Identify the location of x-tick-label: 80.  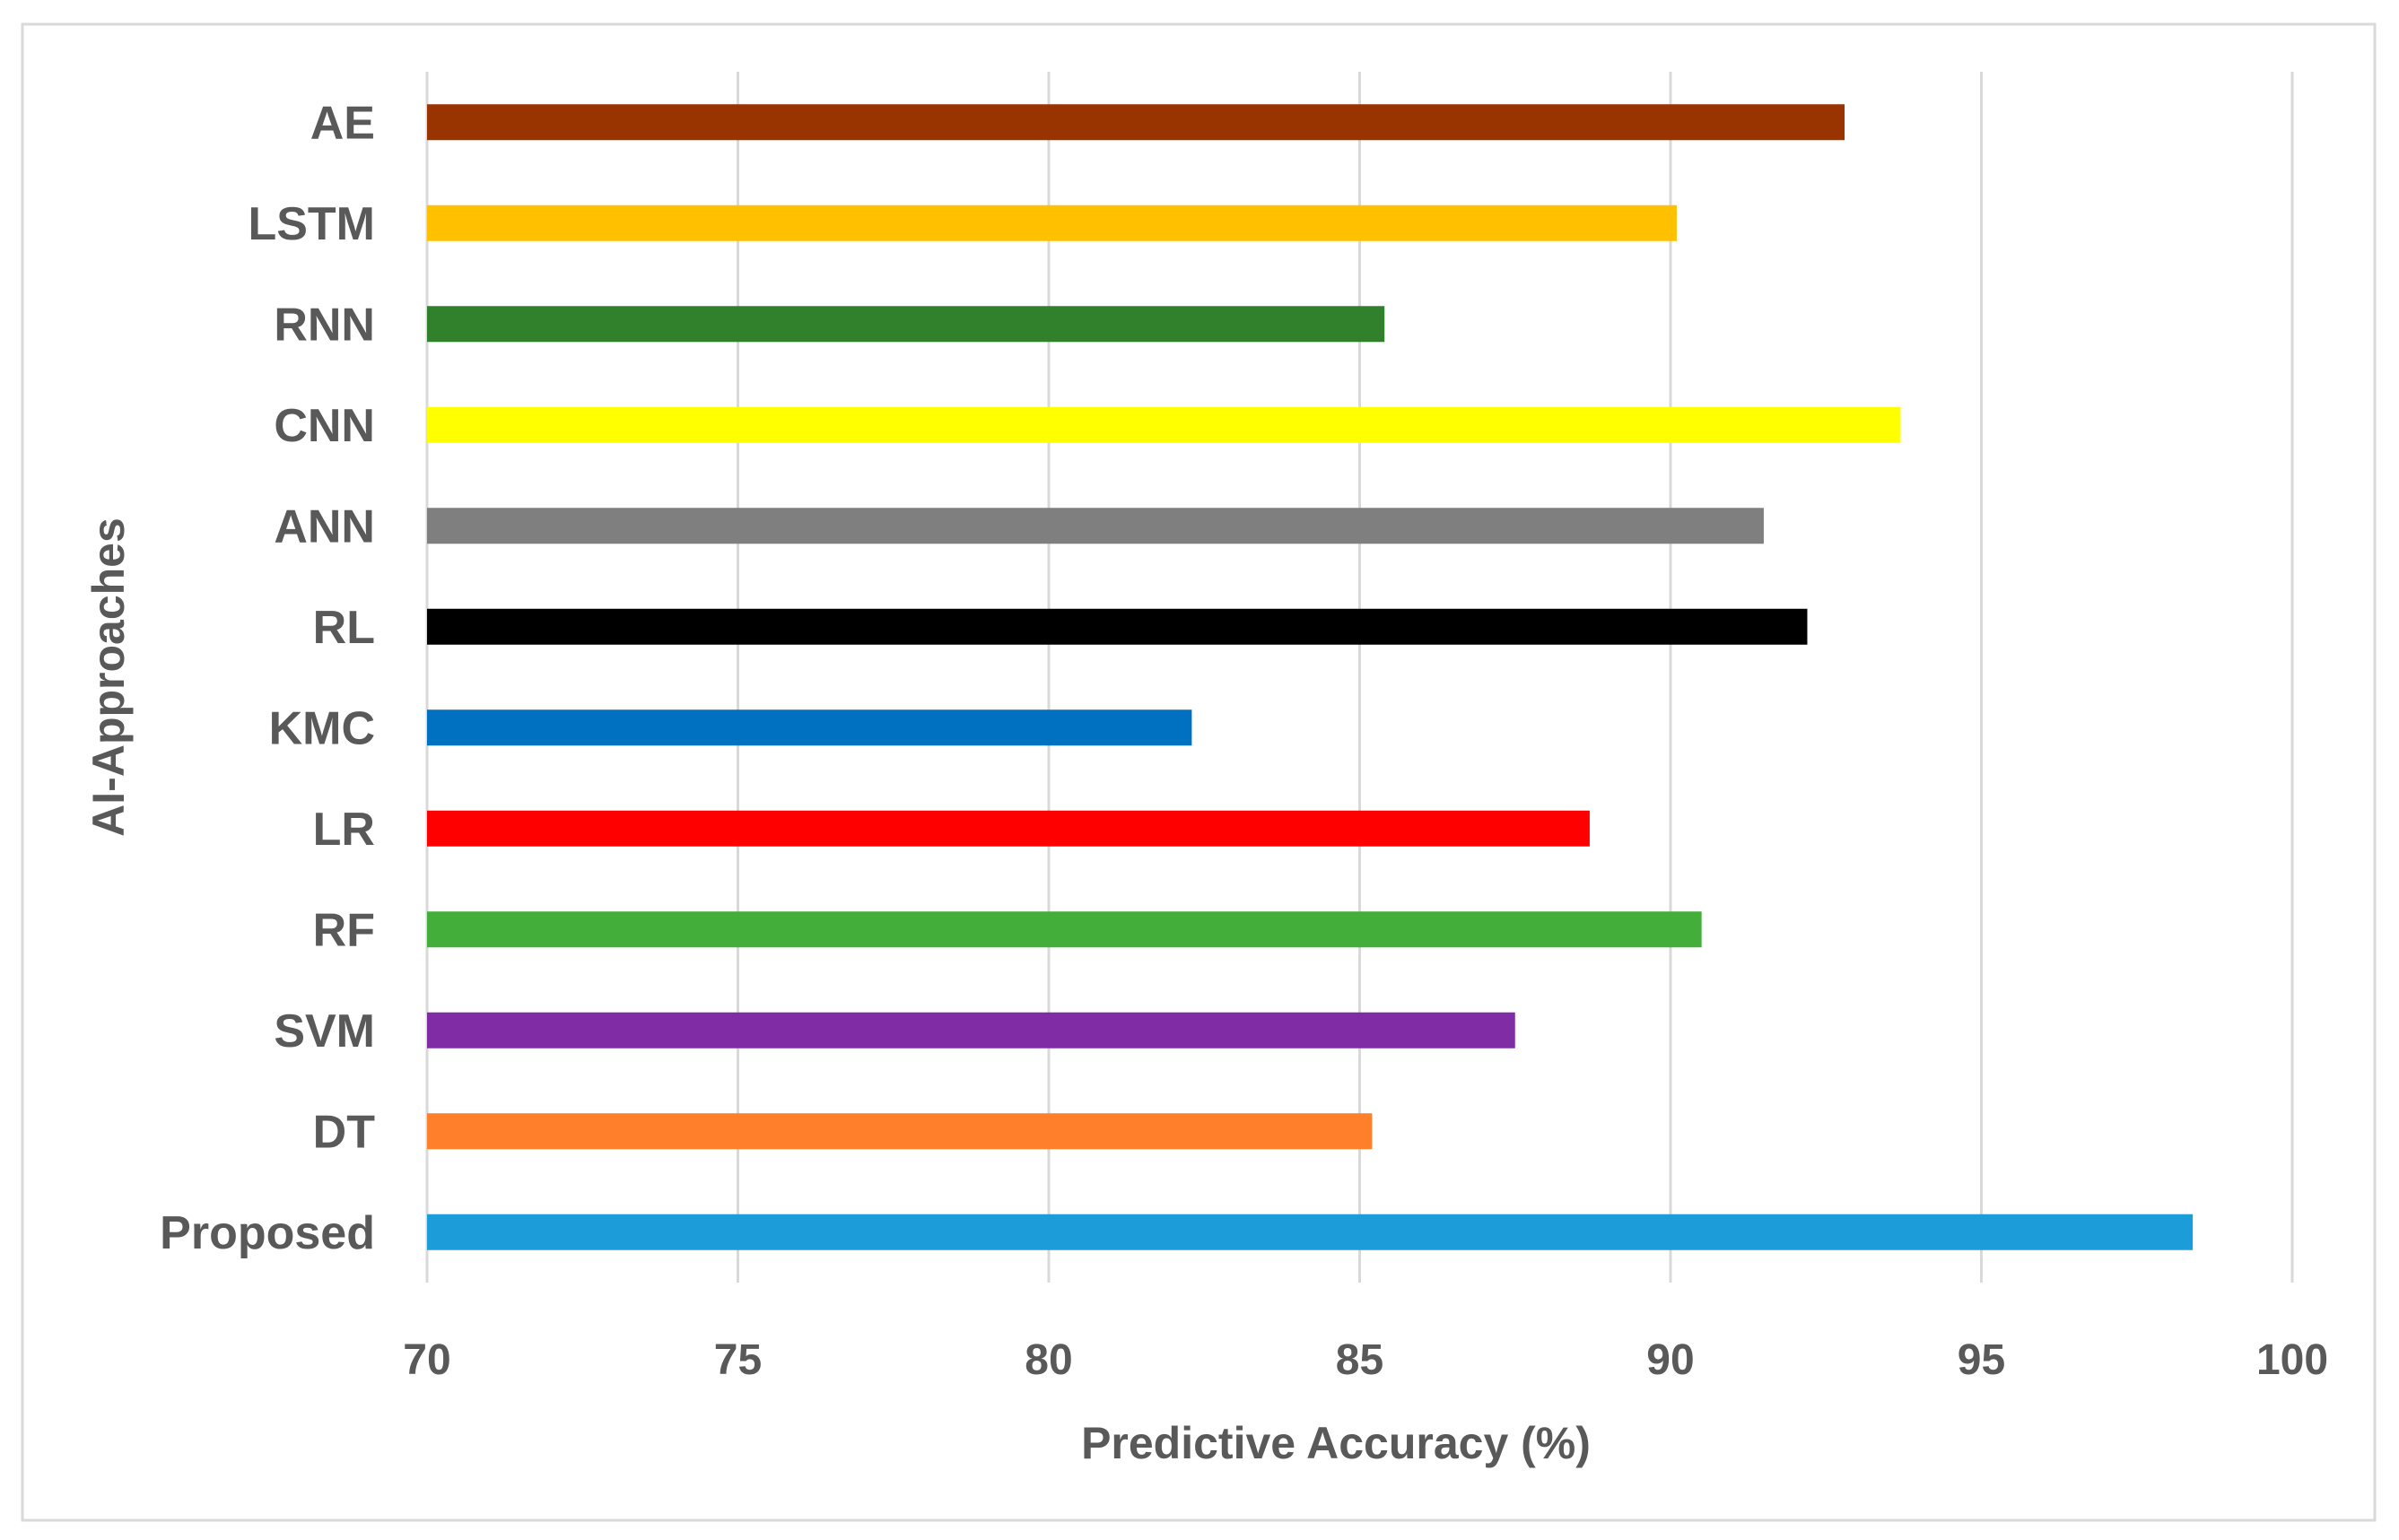
(1048, 1360).